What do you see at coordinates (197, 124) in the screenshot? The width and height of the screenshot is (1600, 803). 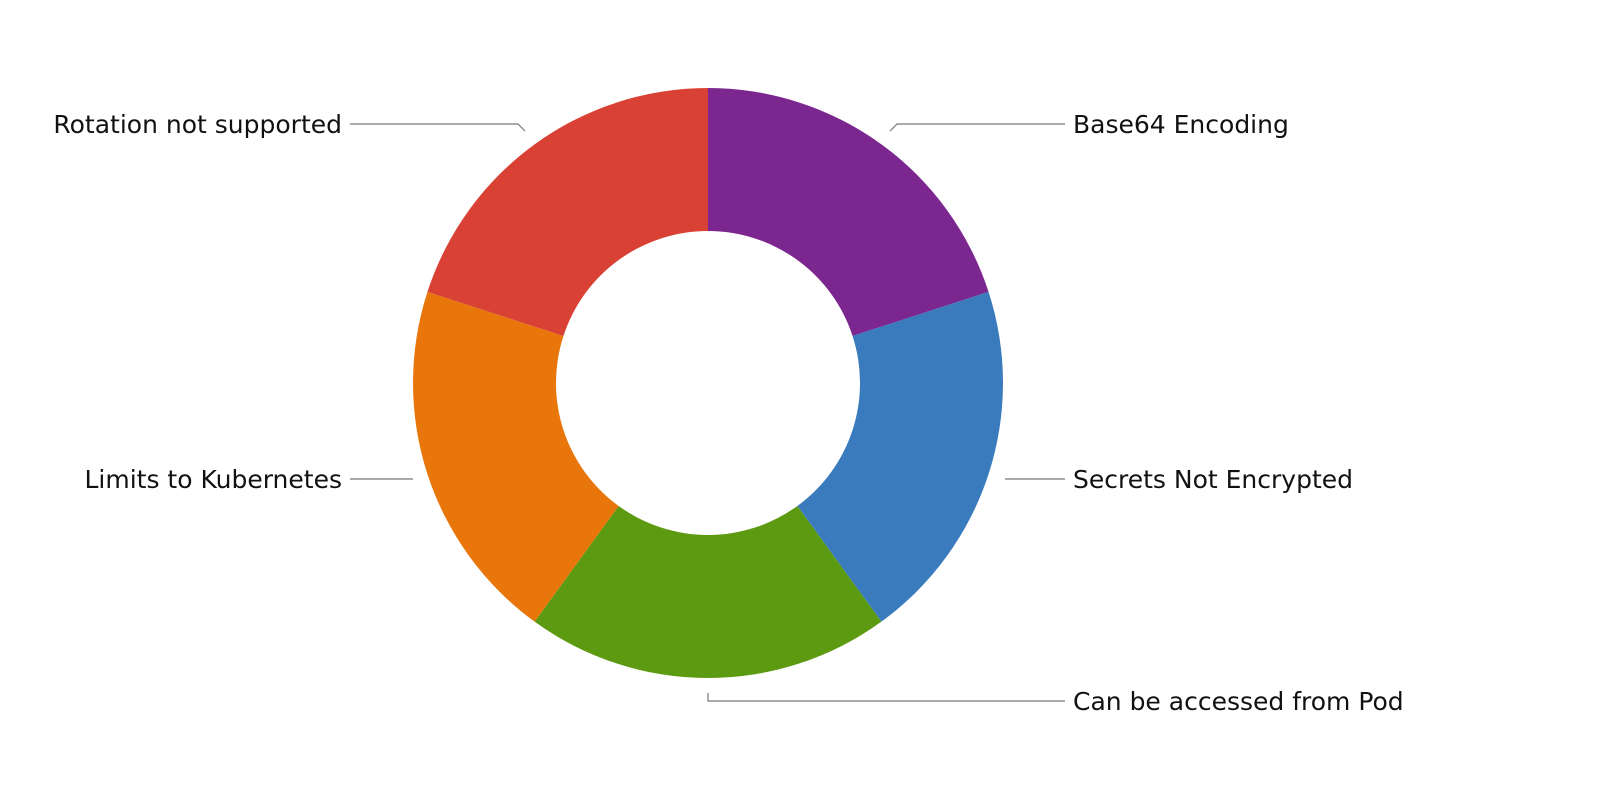 I see `slice-label: Rotation not supported` at bounding box center [197, 124].